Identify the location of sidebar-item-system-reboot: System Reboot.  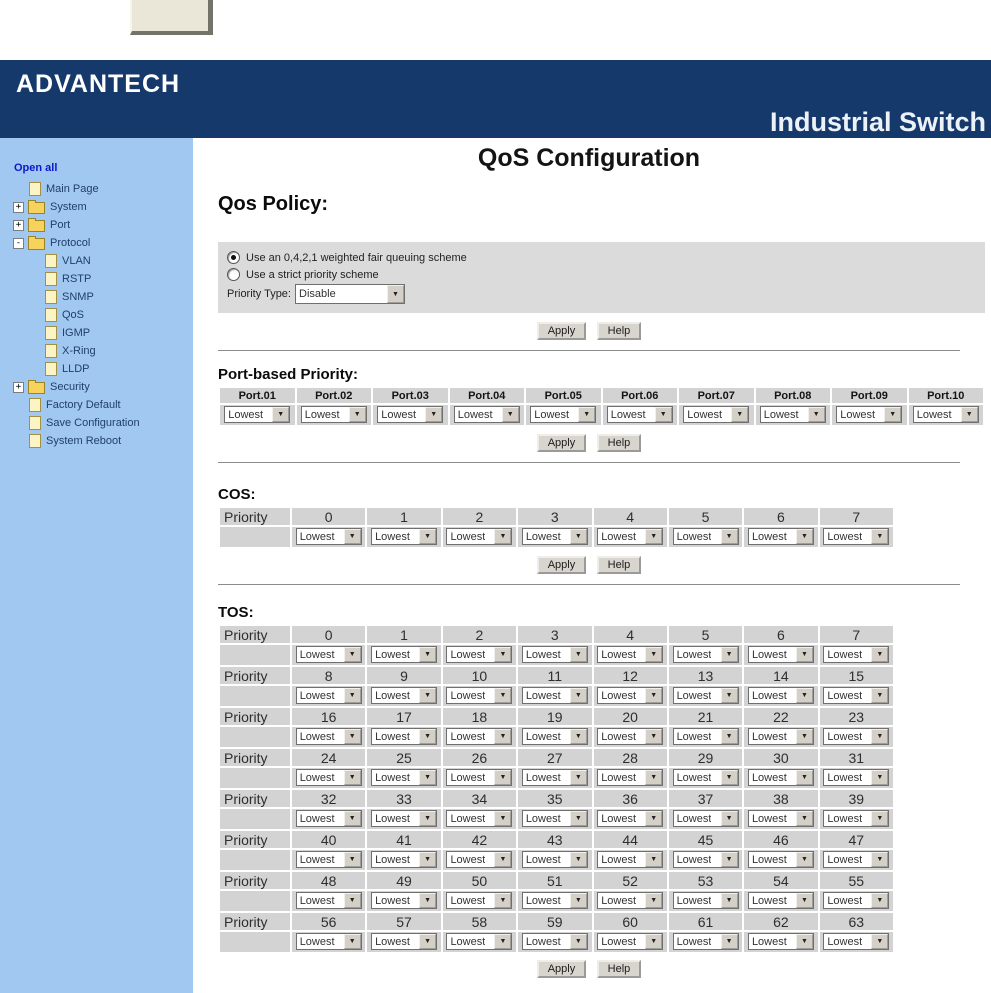
(96, 441).